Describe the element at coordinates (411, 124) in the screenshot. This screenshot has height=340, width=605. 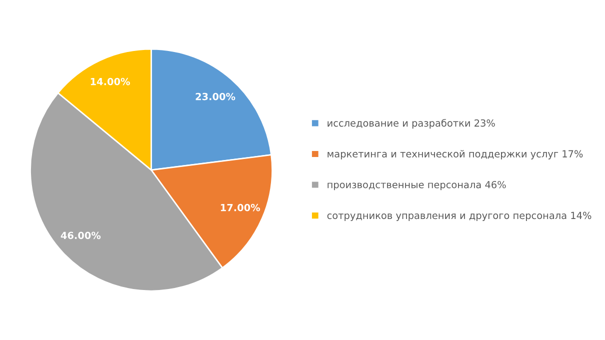
I see `legend-label: исследование и разработки 23%` at that location.